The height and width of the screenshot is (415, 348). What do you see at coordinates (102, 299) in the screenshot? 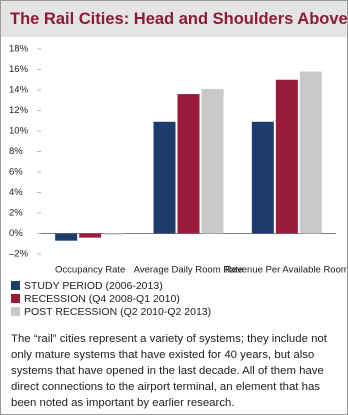
I see `legend-label: RECESSION (Q4 2008-Q1 2010)` at bounding box center [102, 299].